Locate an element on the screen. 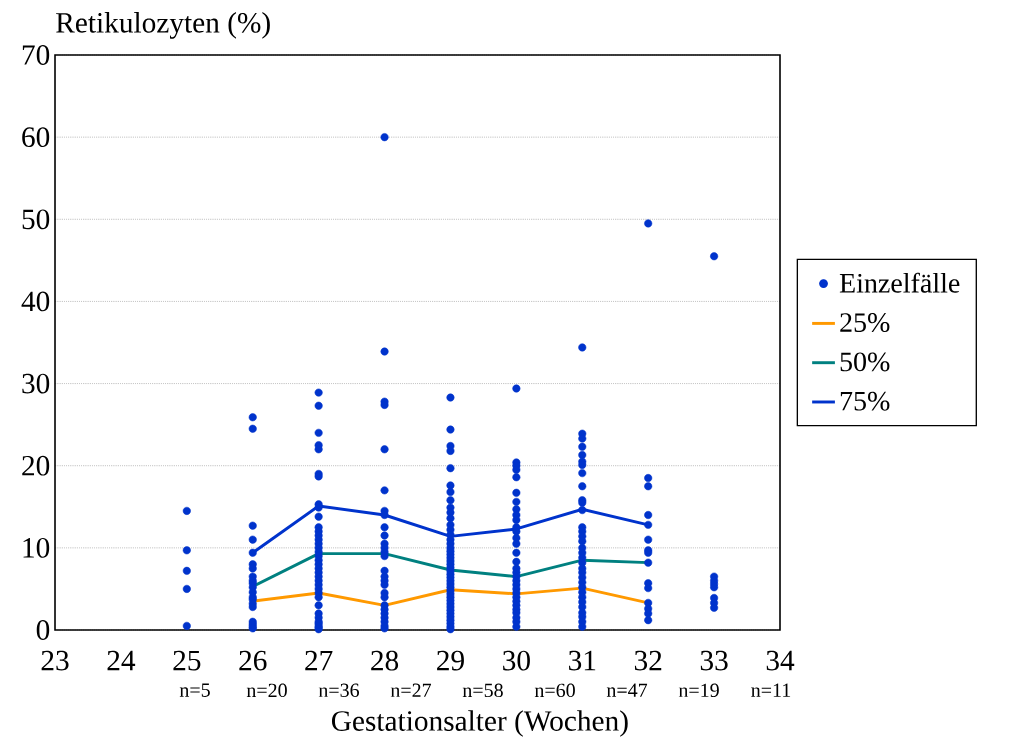 The image size is (1013, 751). legend-label: 75% is located at coordinates (865, 401).